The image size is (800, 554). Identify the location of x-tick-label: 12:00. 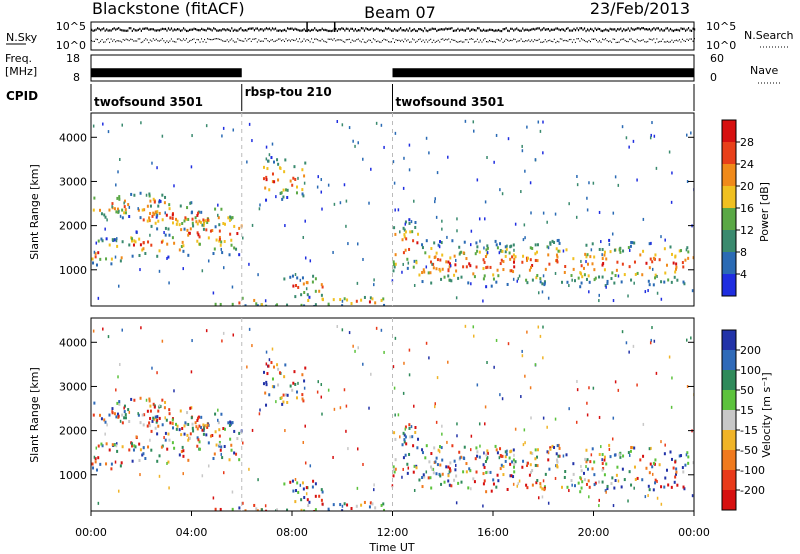
(393, 532).